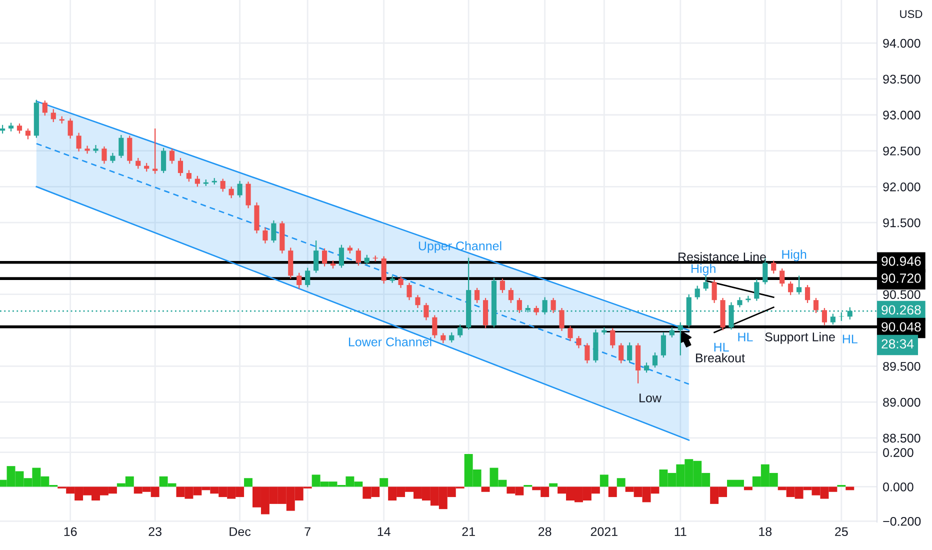 This screenshot has width=932, height=550. I want to click on y-tick-label: −0.200, so click(902, 521).